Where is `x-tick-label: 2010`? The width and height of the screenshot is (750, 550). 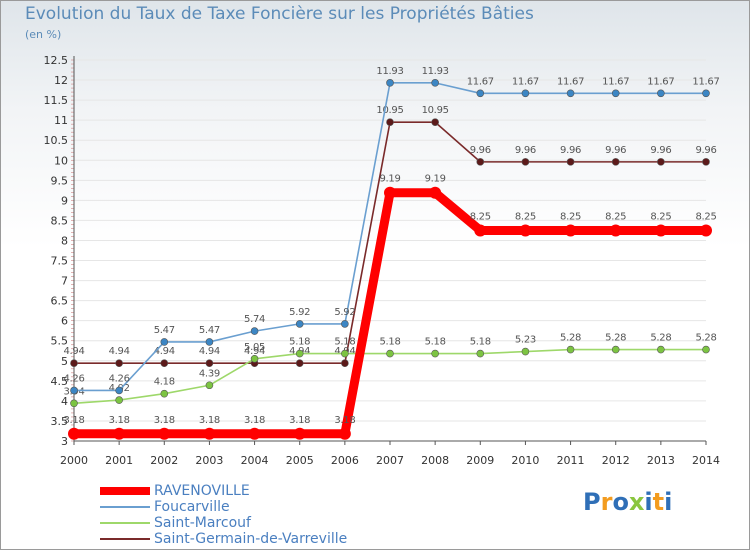
x-tick-label: 2010 is located at coordinates (525, 460).